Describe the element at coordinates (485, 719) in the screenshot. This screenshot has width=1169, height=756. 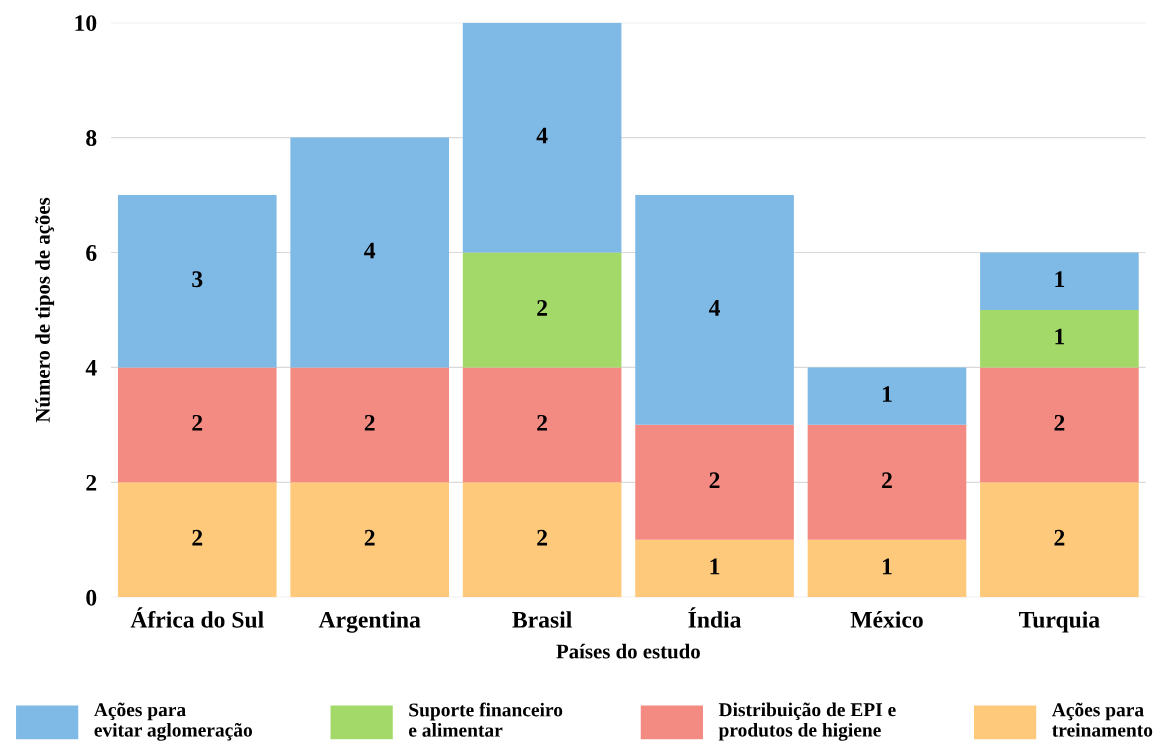
I see `legend-label: Suporte financeiro e alimentar` at that location.